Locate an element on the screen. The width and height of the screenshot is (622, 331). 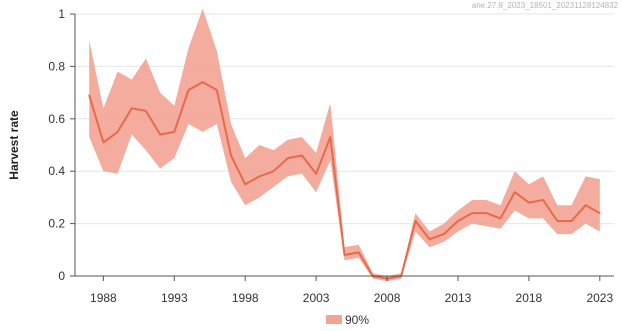
y-tick-label-2: 0.4 is located at coordinates (56, 171).